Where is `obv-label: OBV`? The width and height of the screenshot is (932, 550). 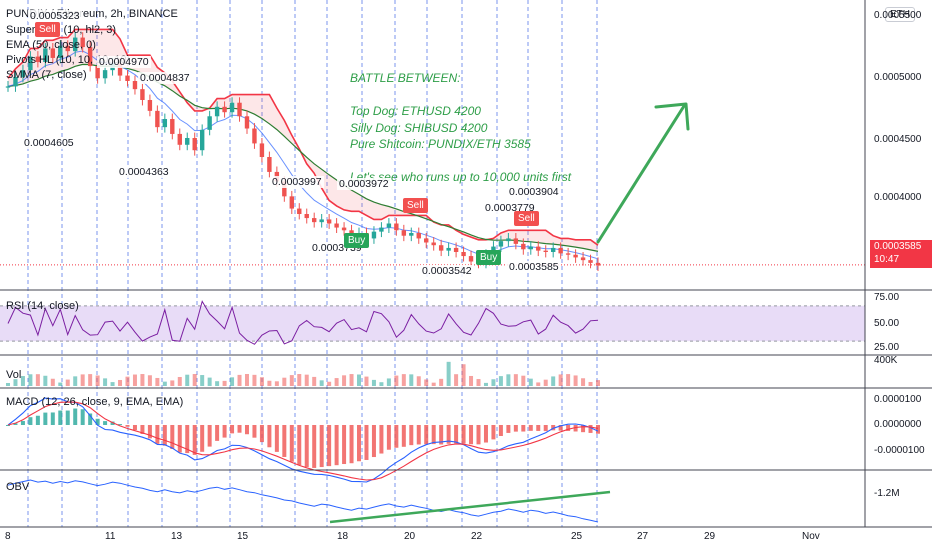 obv-label: OBV is located at coordinates (18, 487).